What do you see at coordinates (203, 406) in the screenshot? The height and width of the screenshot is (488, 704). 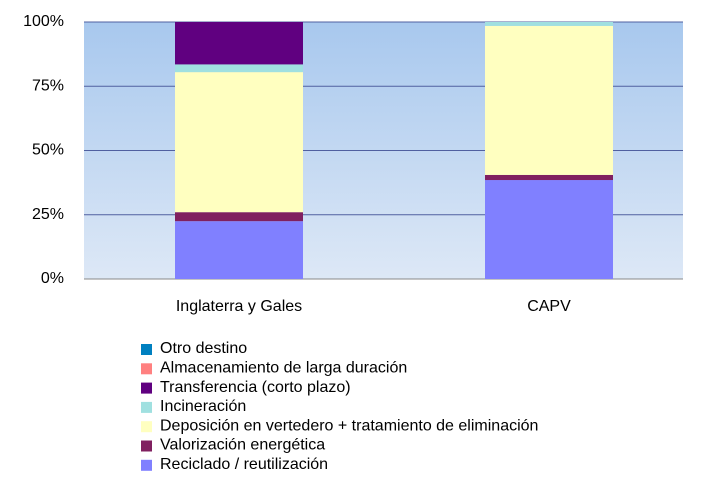 I see `legend-label: Incineración` at bounding box center [203, 406].